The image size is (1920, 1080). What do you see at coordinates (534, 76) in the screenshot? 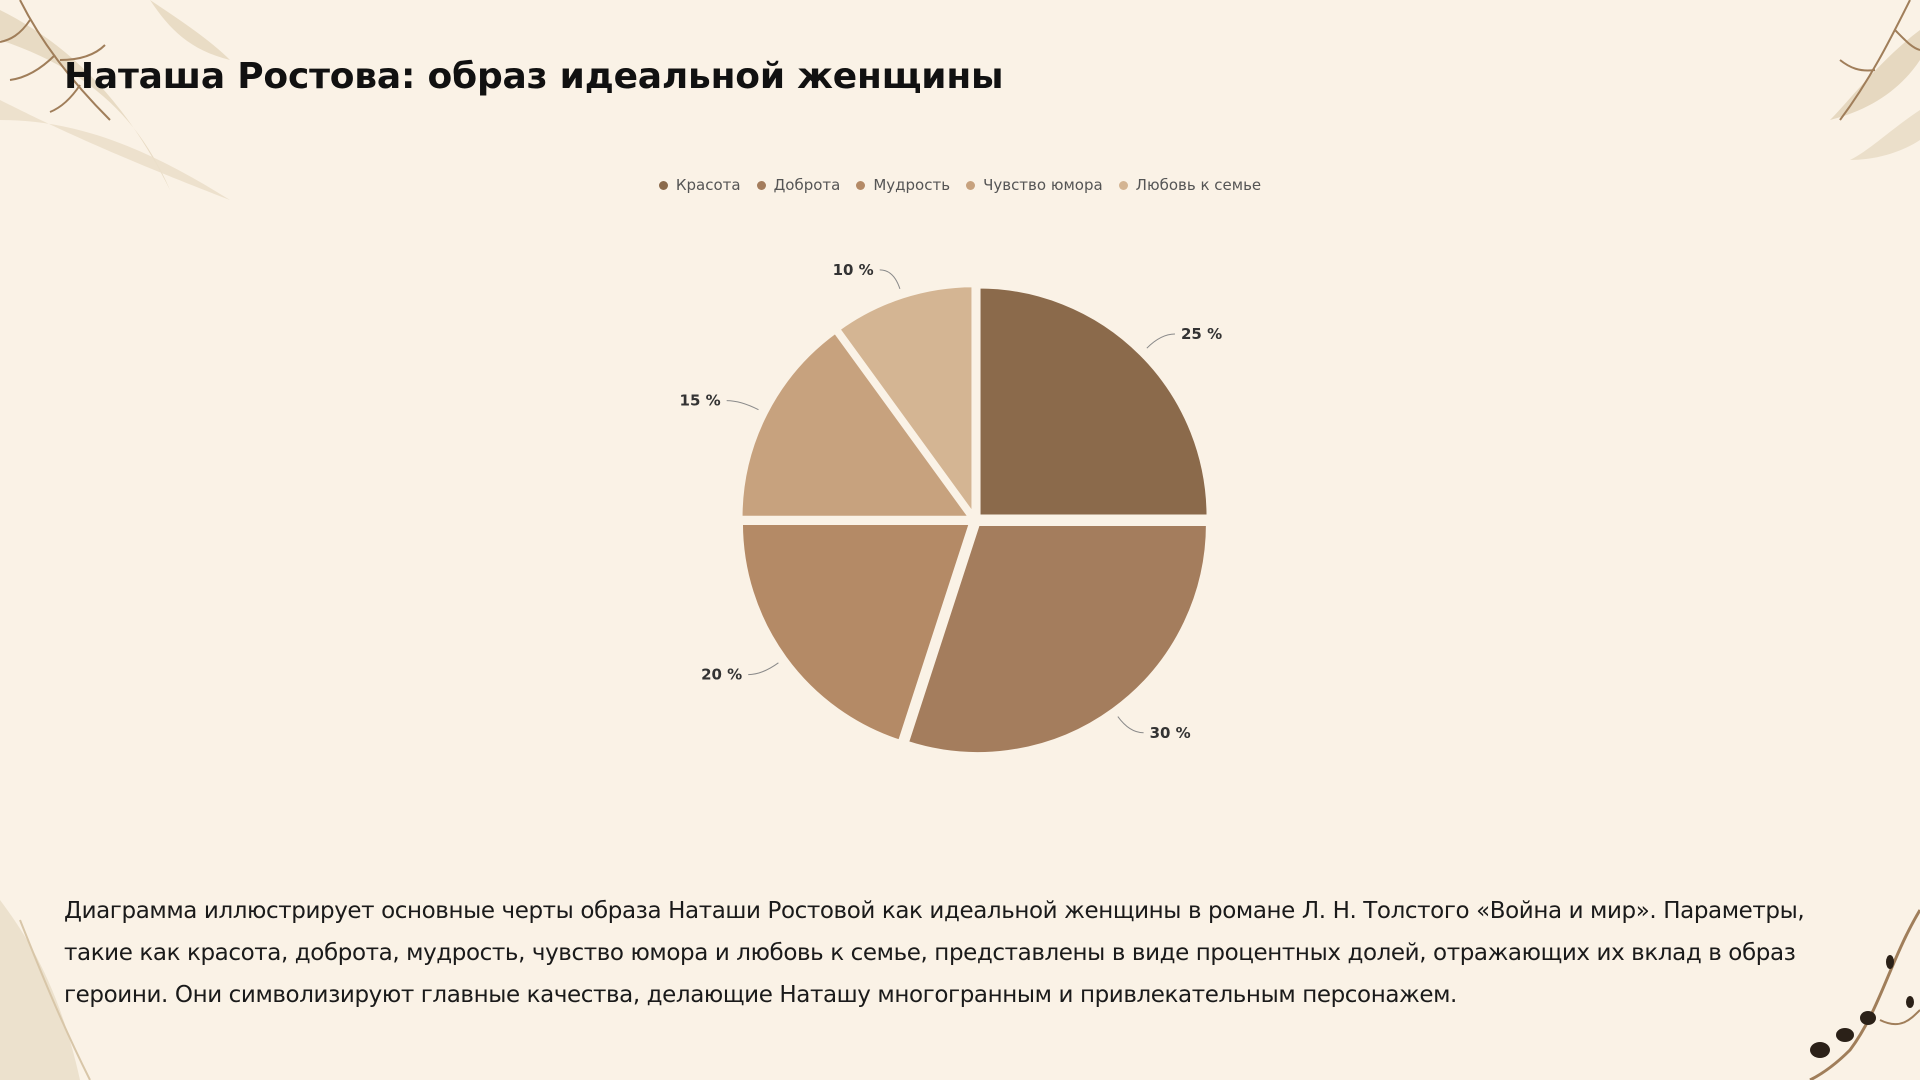
I see `slide-title: Наташа Ростова: образ идеальной женщины` at bounding box center [534, 76].